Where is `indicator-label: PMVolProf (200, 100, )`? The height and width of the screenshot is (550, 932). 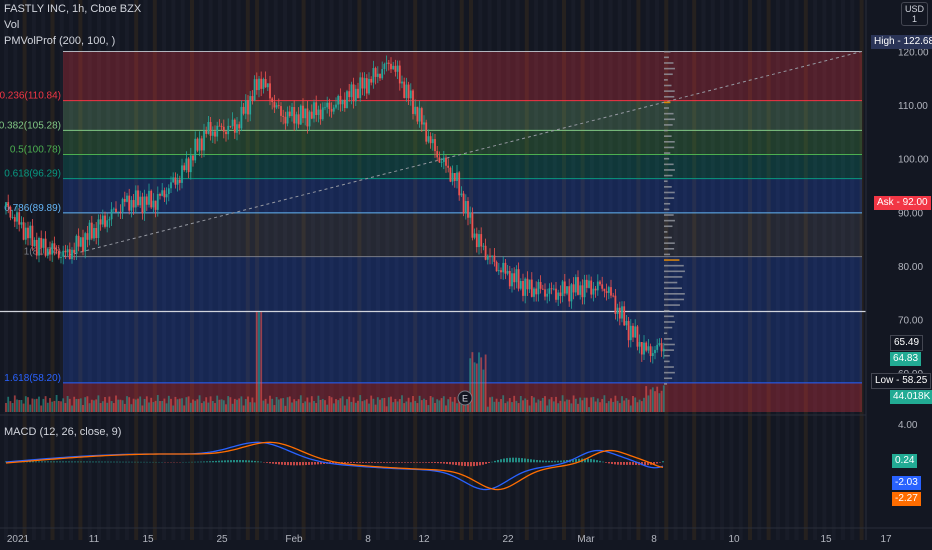 indicator-label: PMVolProf (200, 100, ) is located at coordinates (60, 41).